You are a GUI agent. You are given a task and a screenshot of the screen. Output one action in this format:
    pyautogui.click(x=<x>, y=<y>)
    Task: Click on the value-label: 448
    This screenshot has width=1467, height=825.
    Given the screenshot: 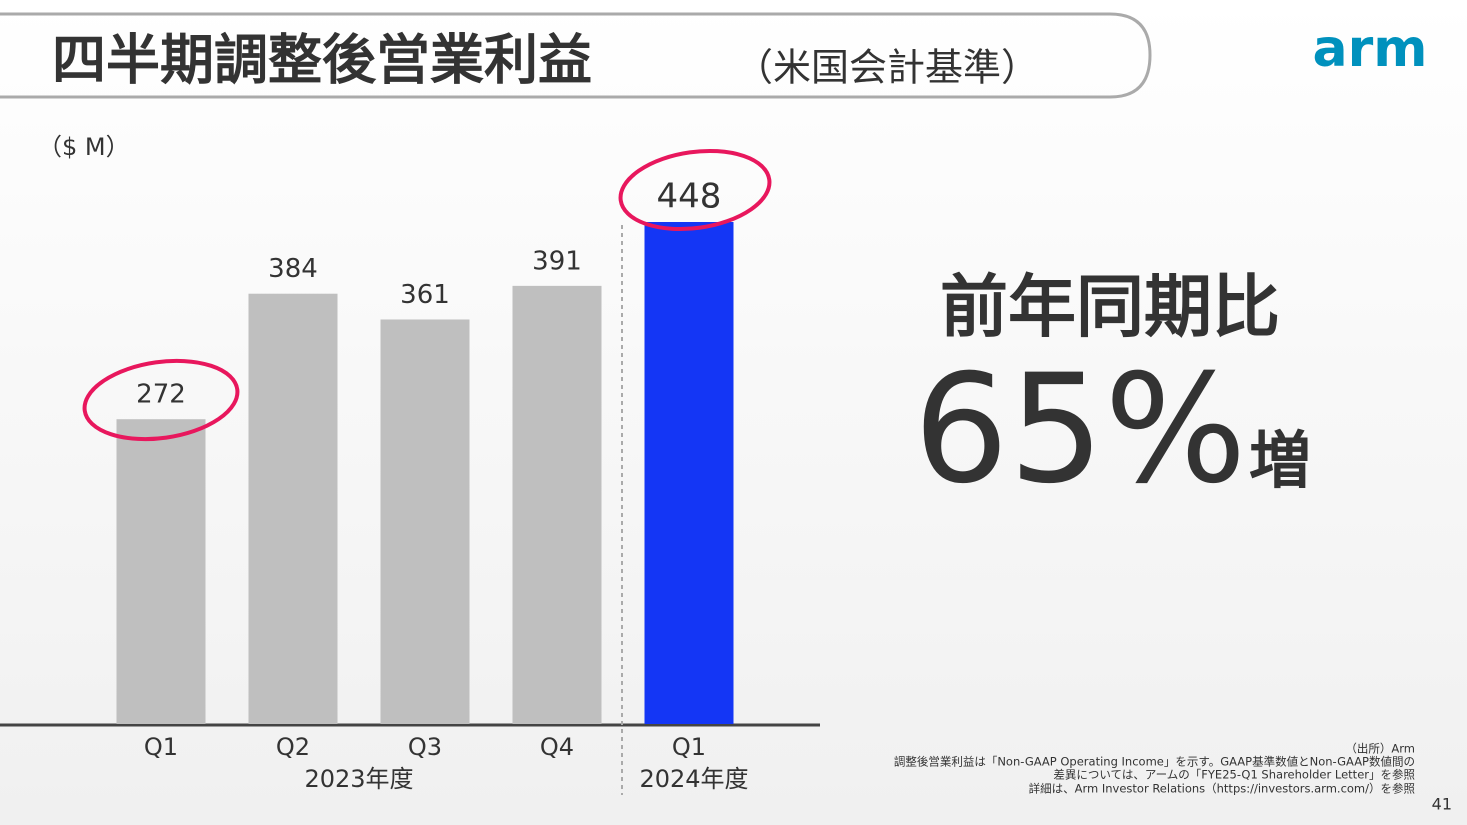 What is the action you would take?
    pyautogui.click(x=689, y=197)
    